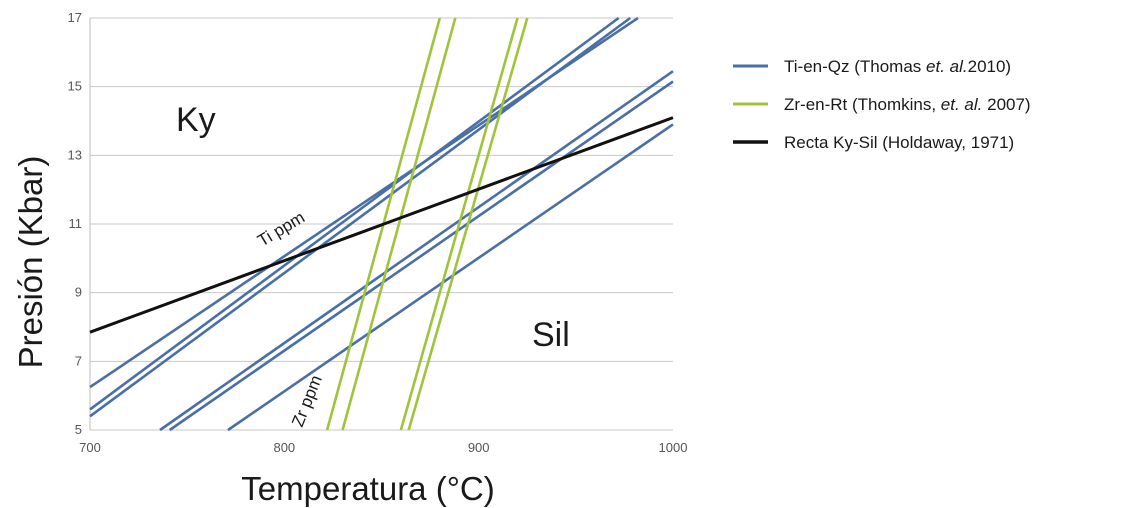  I want to click on y-axis-title: Presión (Kbar), so click(30, 262).